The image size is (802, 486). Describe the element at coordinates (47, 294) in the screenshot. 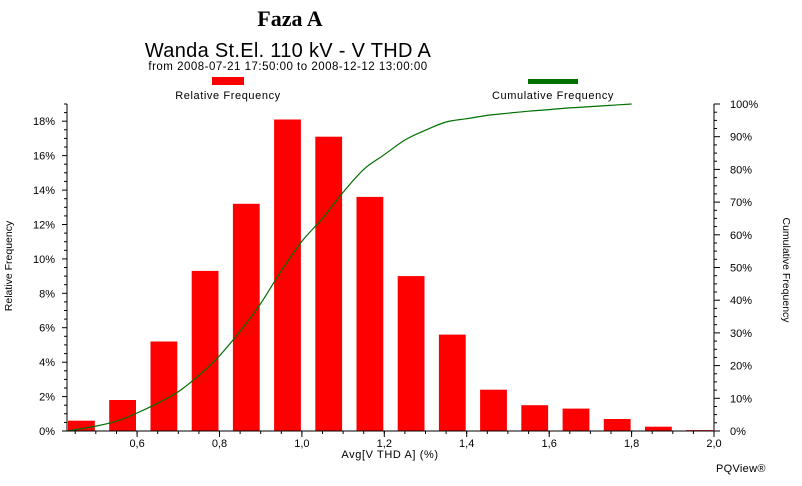

I see `y-tick-label: 8%` at that location.